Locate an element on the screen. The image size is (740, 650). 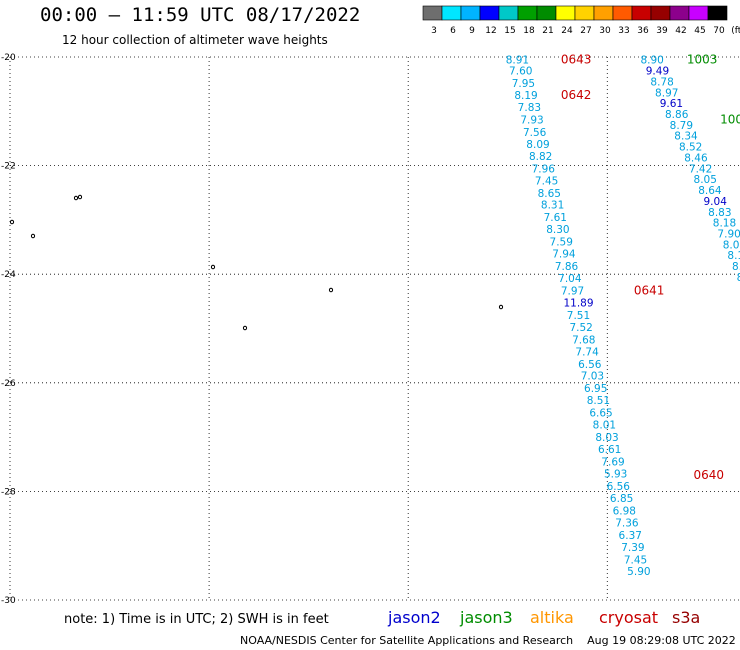
swh-label: 6.37 is located at coordinates (630, 536).